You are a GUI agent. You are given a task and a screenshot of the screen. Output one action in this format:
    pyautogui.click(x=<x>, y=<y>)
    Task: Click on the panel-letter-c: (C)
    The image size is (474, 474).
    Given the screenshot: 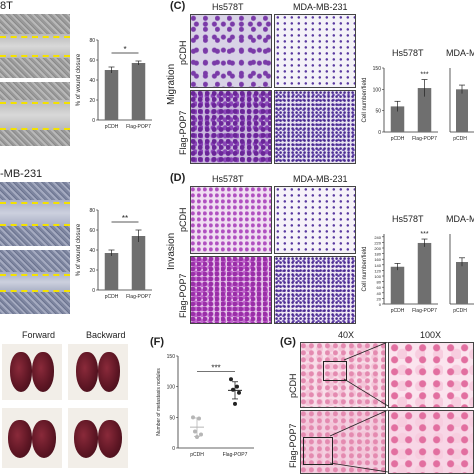 What is the action you would take?
    pyautogui.click(x=178, y=6)
    